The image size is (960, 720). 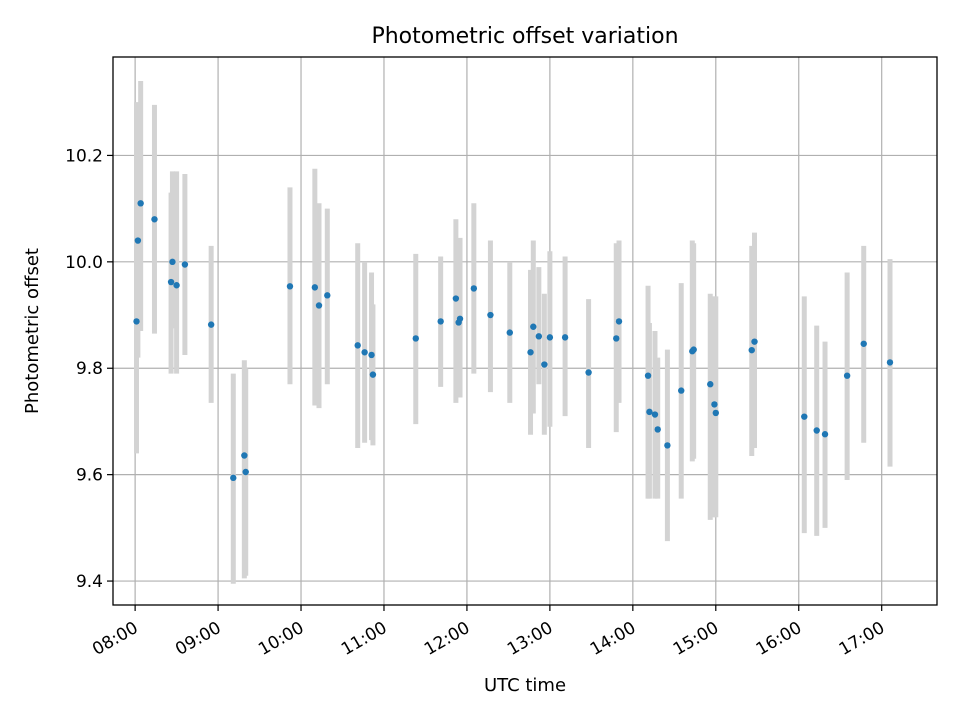 I want to click on y-axis-label: Photometric offset, so click(x=32, y=331).